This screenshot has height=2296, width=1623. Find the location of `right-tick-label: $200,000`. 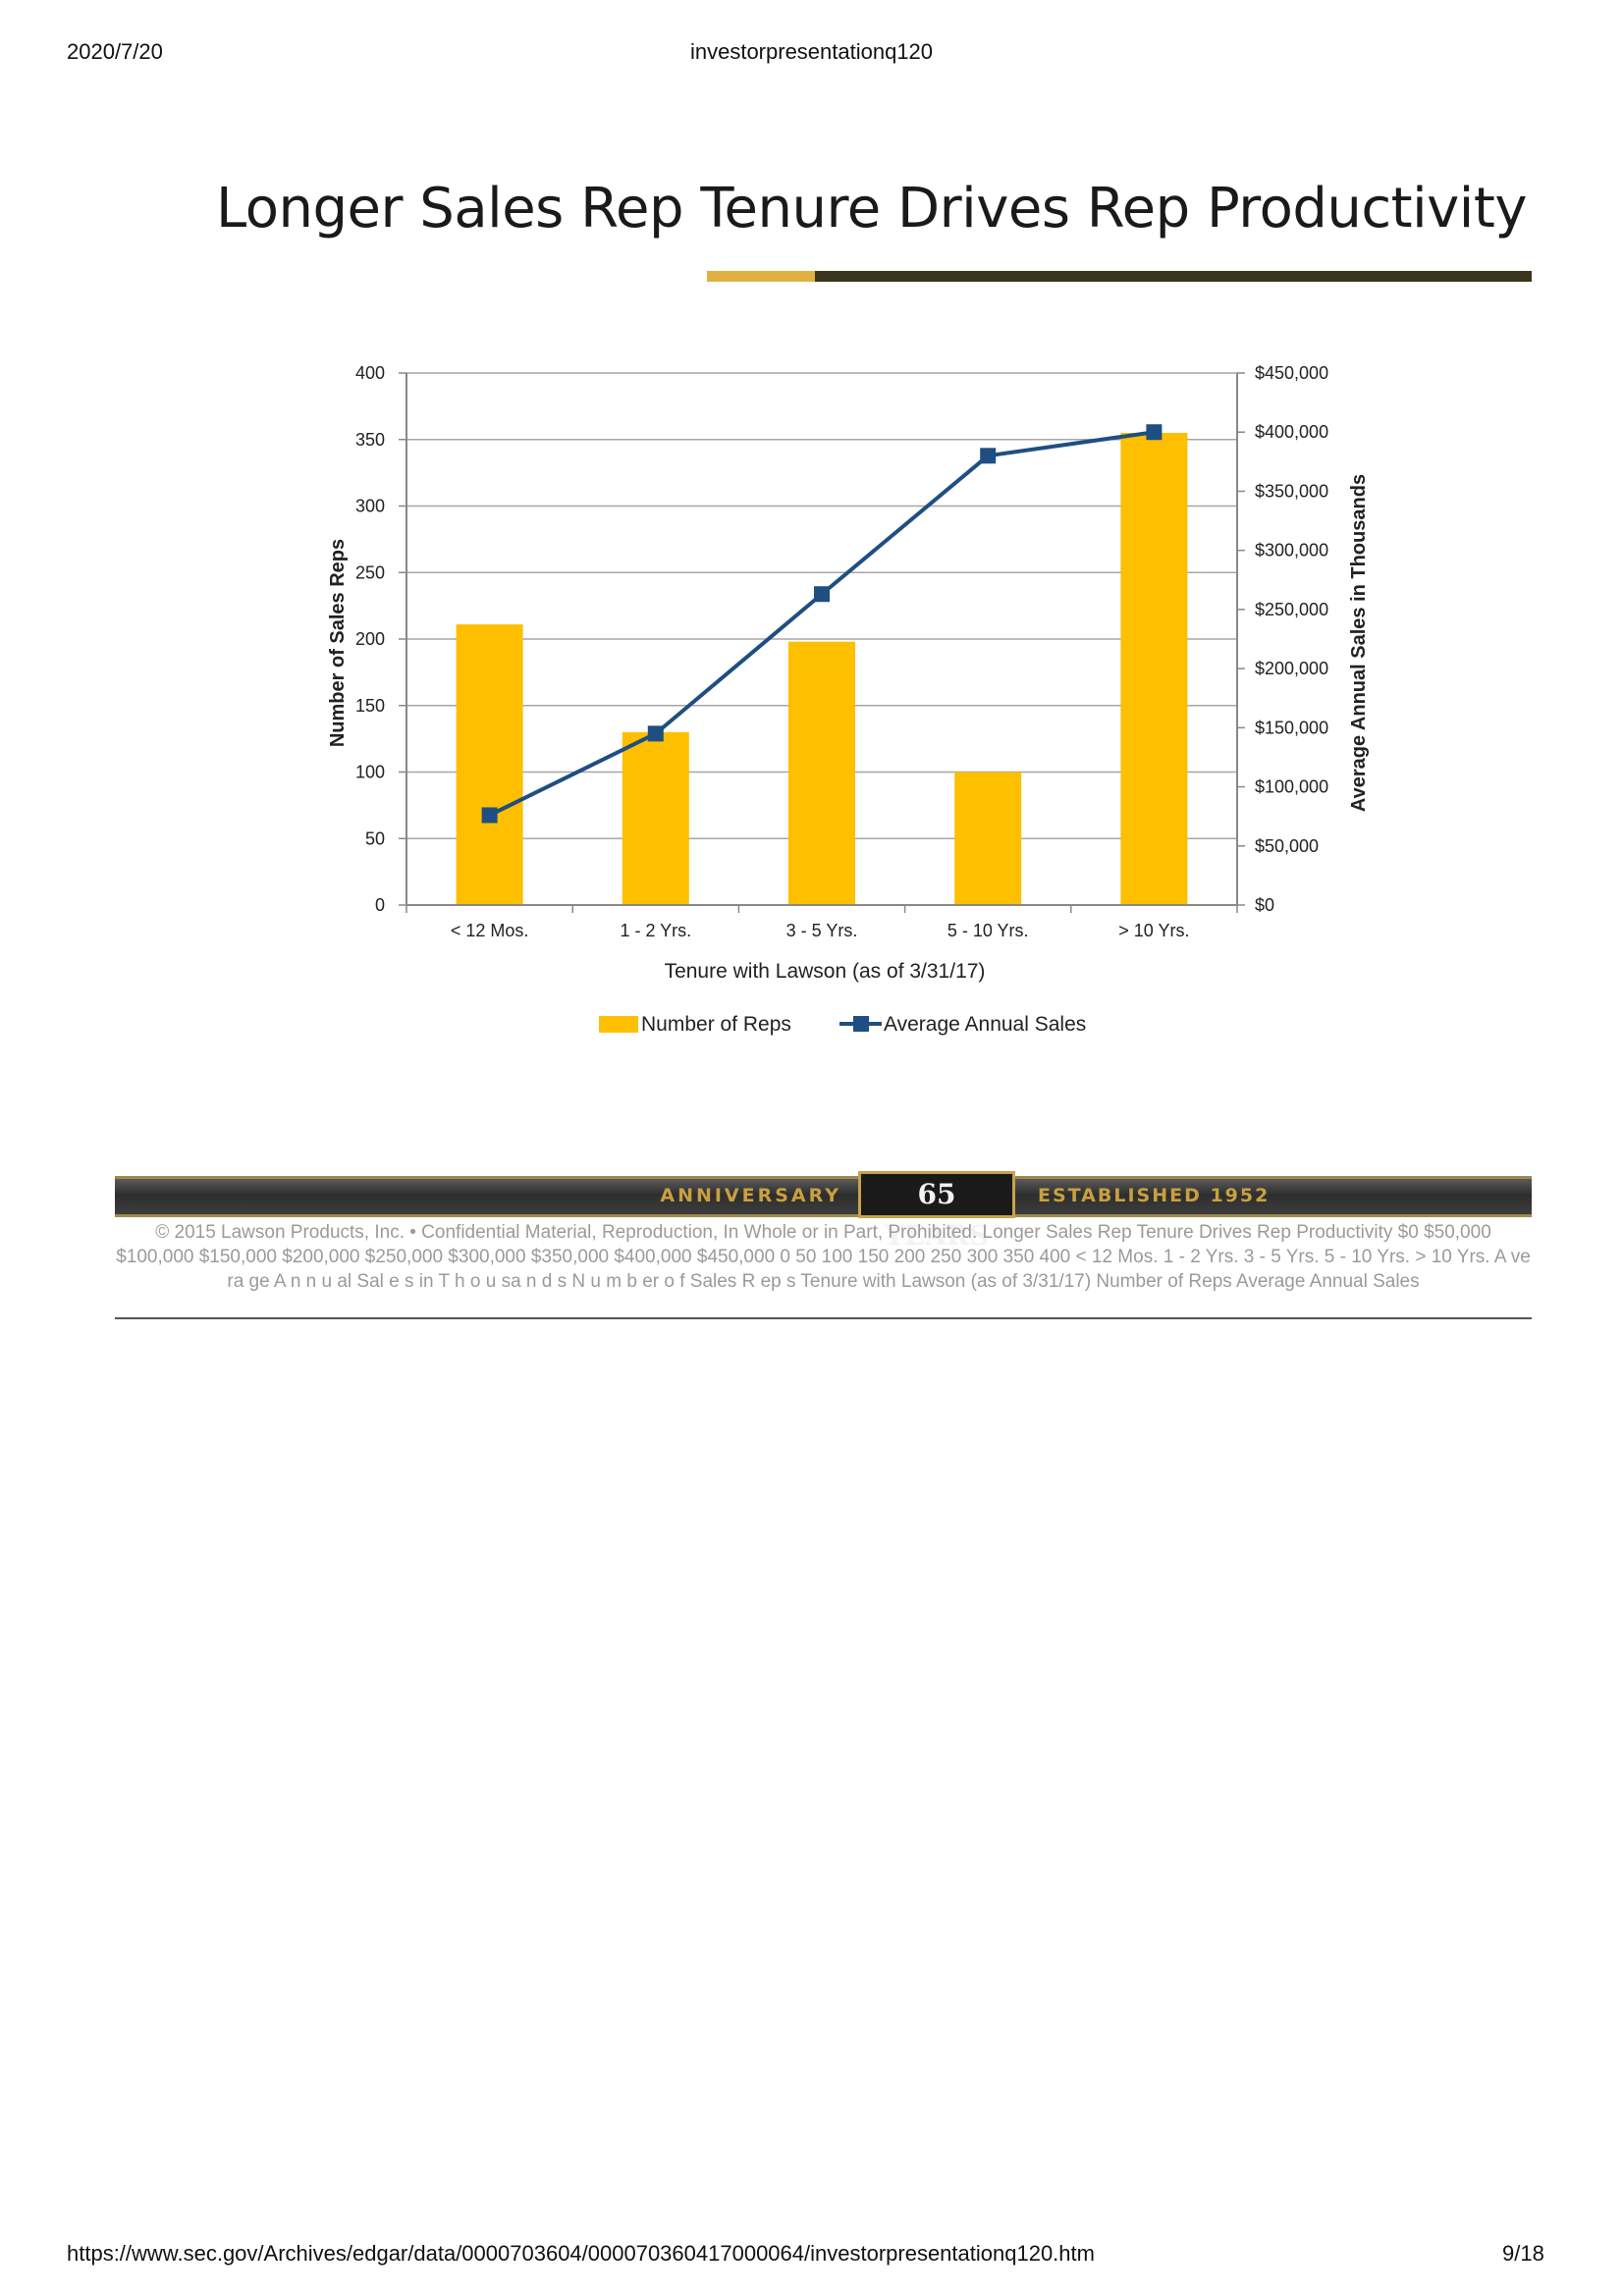

right-tick-label: $200,000 is located at coordinates (1292, 668).